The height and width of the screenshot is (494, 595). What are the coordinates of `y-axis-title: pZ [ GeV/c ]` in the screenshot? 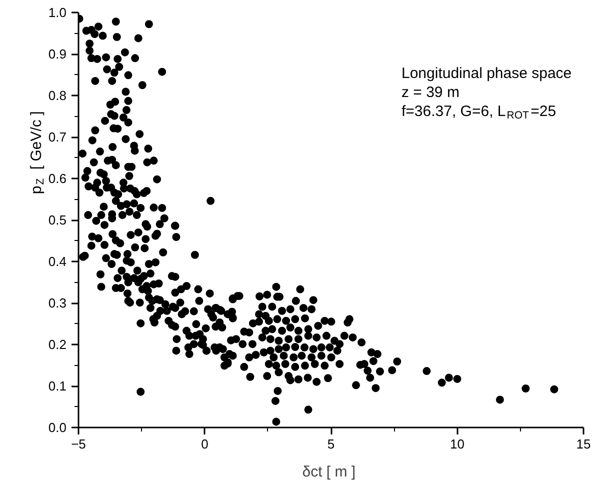 It's located at (37, 152).